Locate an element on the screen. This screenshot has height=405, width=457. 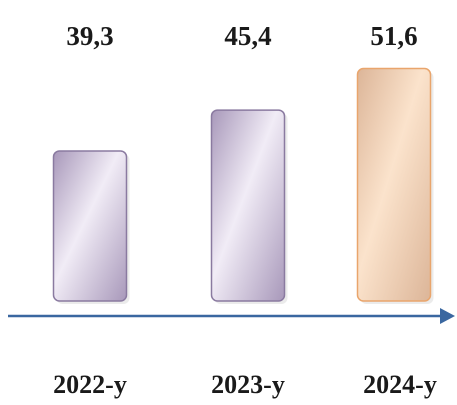
category-labels: 2022-y 2023-y 2024-y is located at coordinates (245, 384).